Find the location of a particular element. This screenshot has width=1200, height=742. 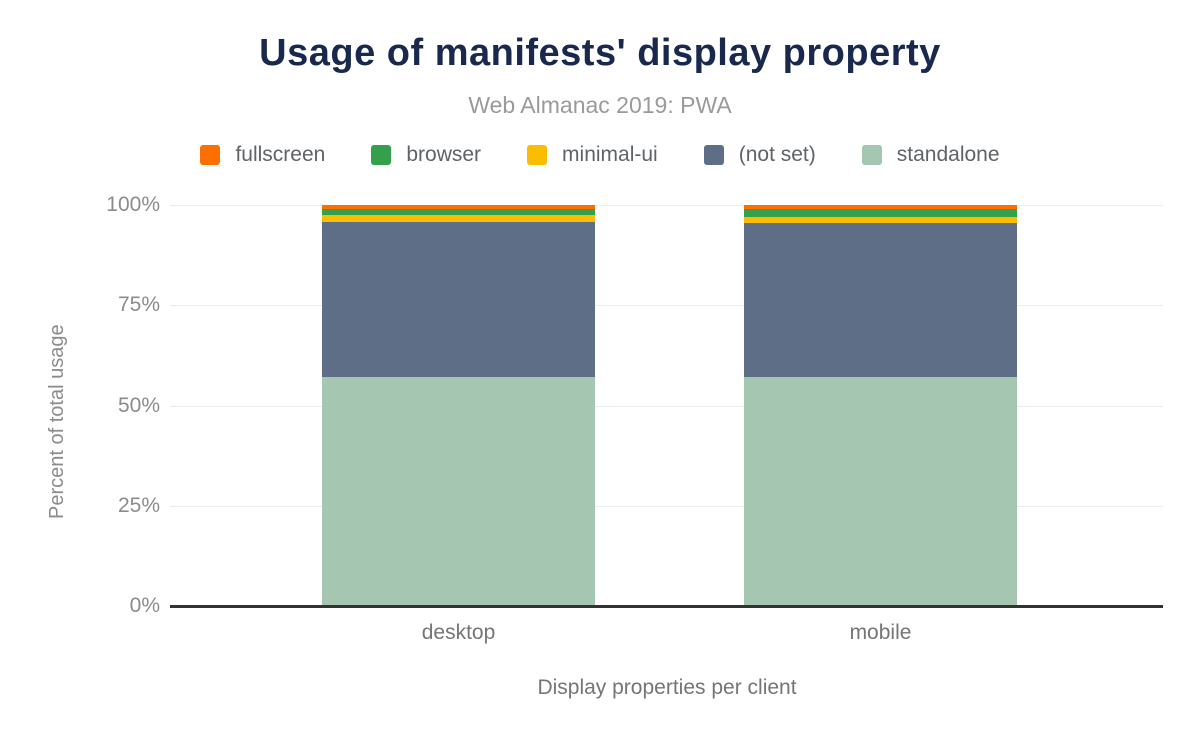

x-tick-label-desktop: desktop is located at coordinates (458, 632).